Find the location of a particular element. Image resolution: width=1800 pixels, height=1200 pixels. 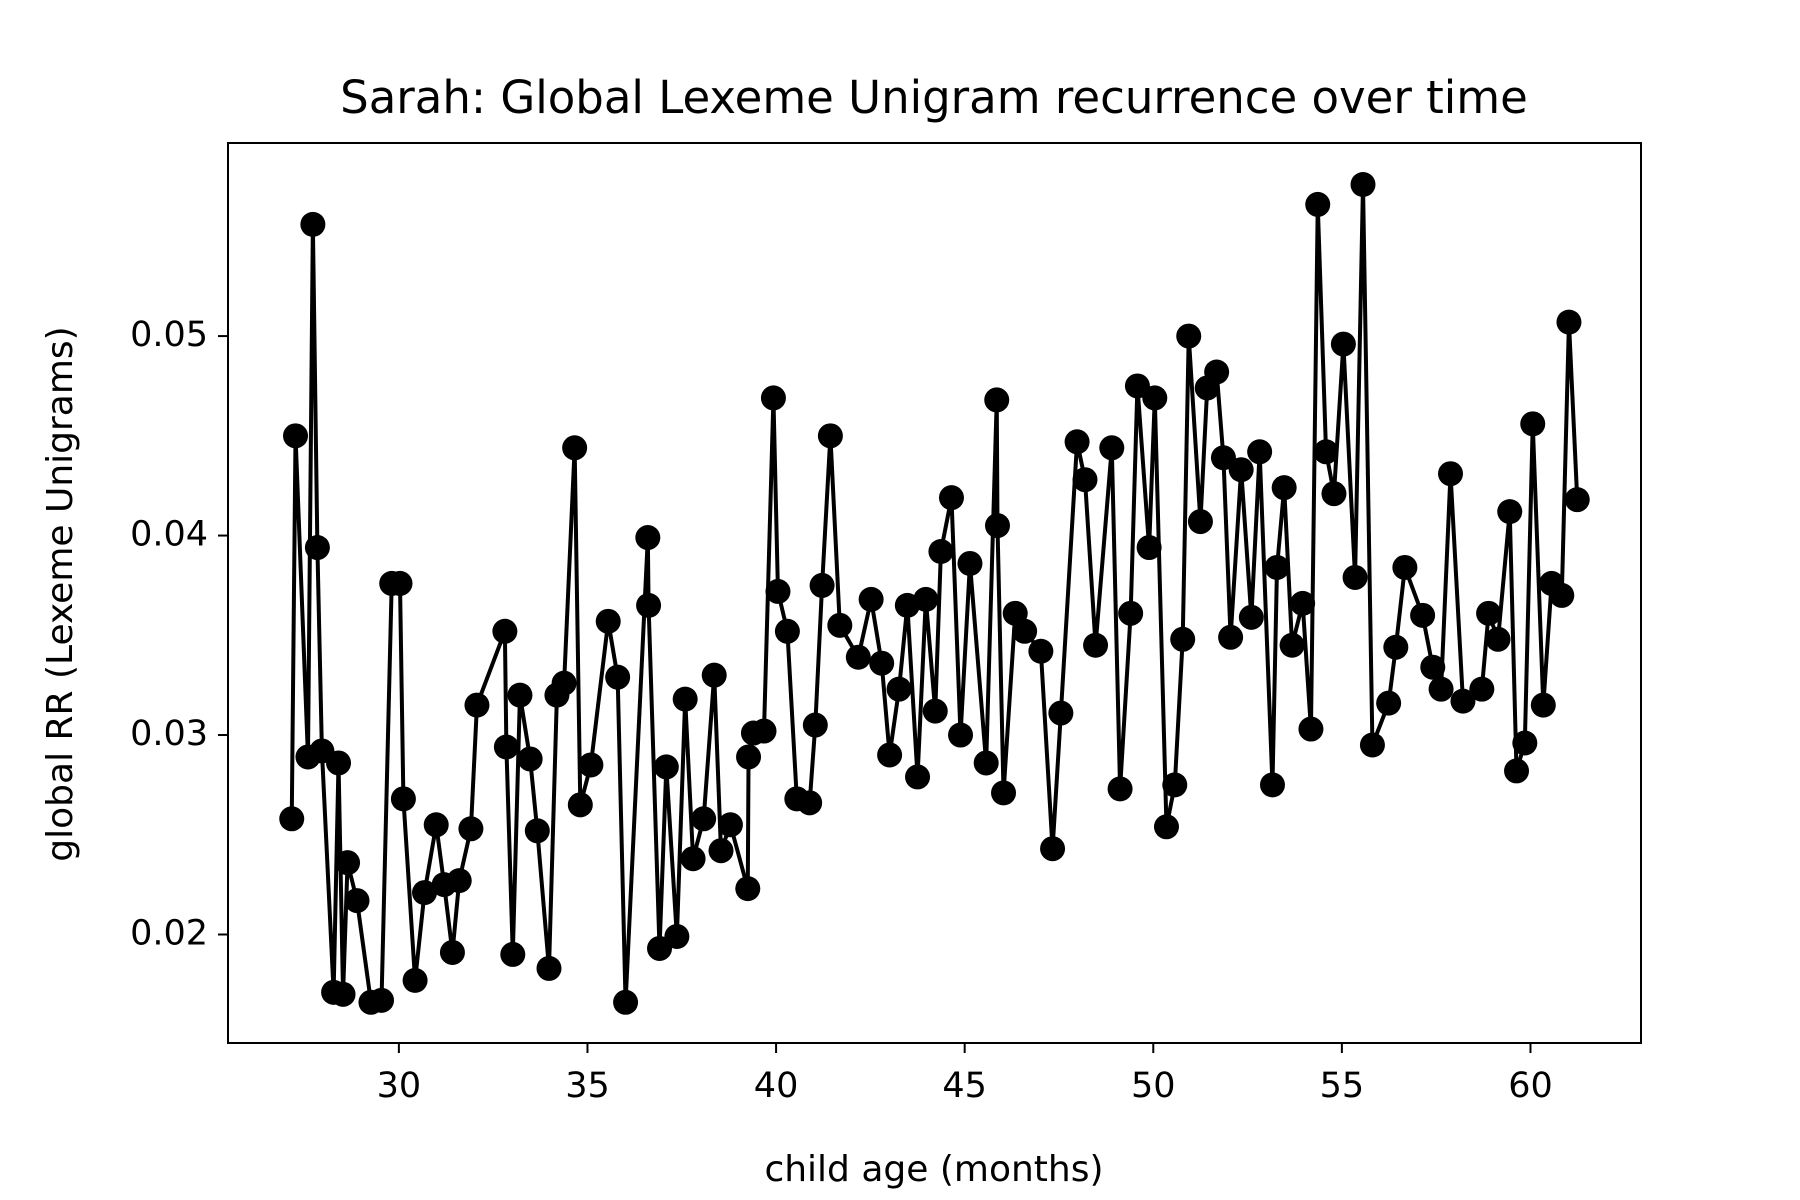

x-tick-label: 40 is located at coordinates (776, 1086).